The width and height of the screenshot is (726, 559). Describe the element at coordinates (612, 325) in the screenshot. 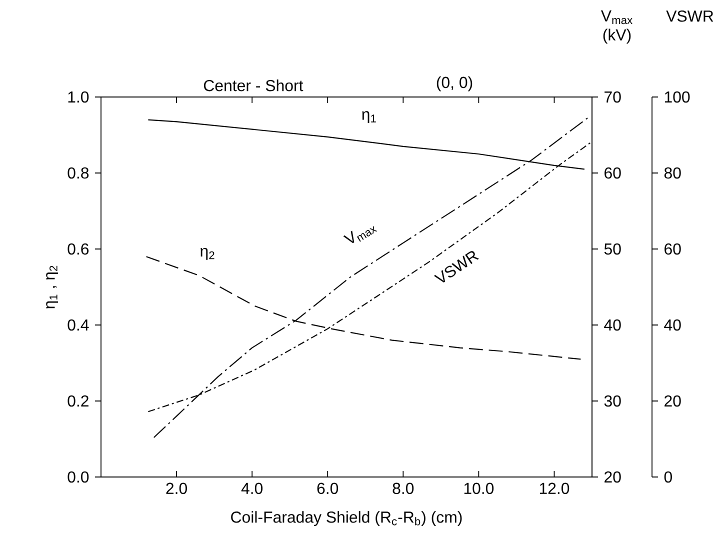

I see `y2-tick-label: 40` at that location.